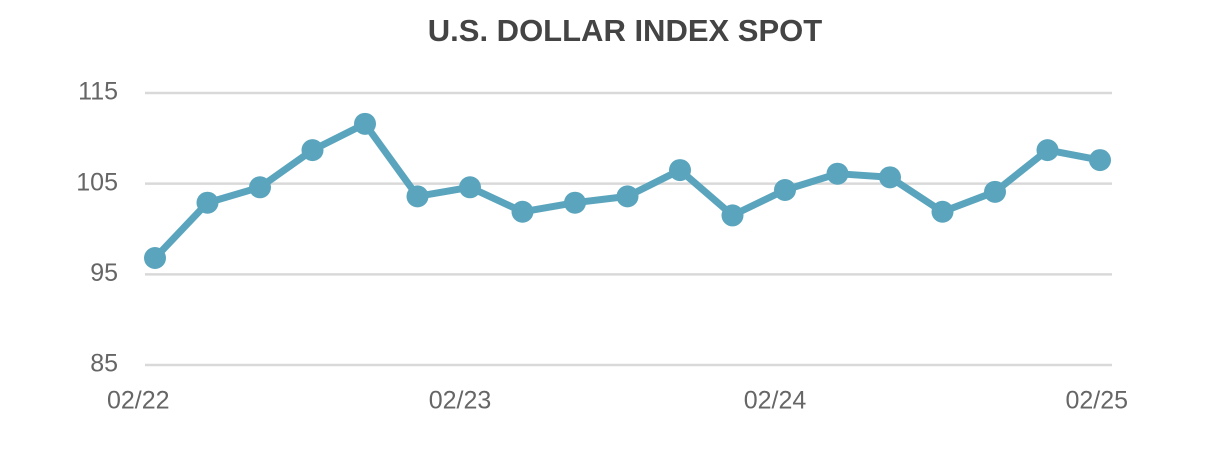  What do you see at coordinates (104, 364) in the screenshot?
I see `y-tick-label: 85` at bounding box center [104, 364].